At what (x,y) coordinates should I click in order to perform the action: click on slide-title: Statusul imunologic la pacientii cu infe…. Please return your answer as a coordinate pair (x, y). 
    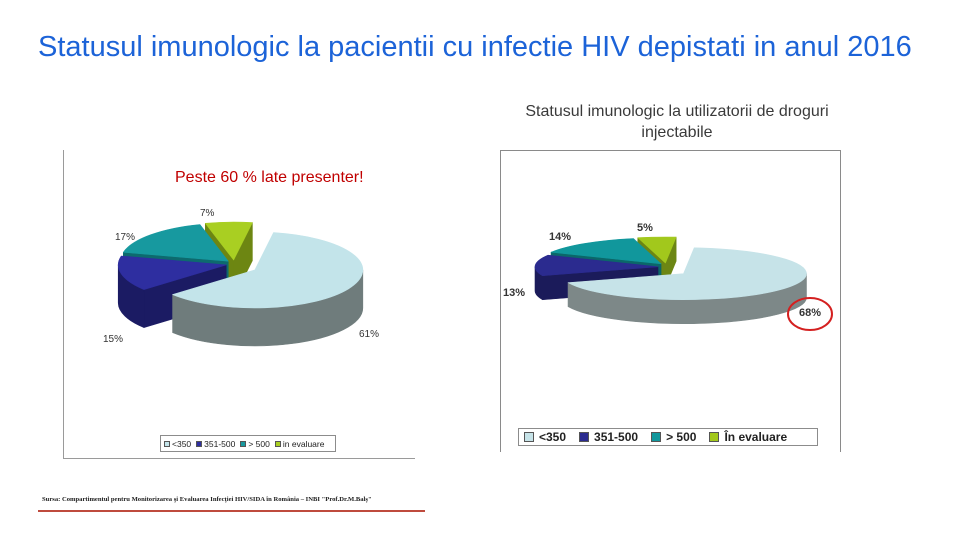
    Looking at the image, I should click on (475, 47).